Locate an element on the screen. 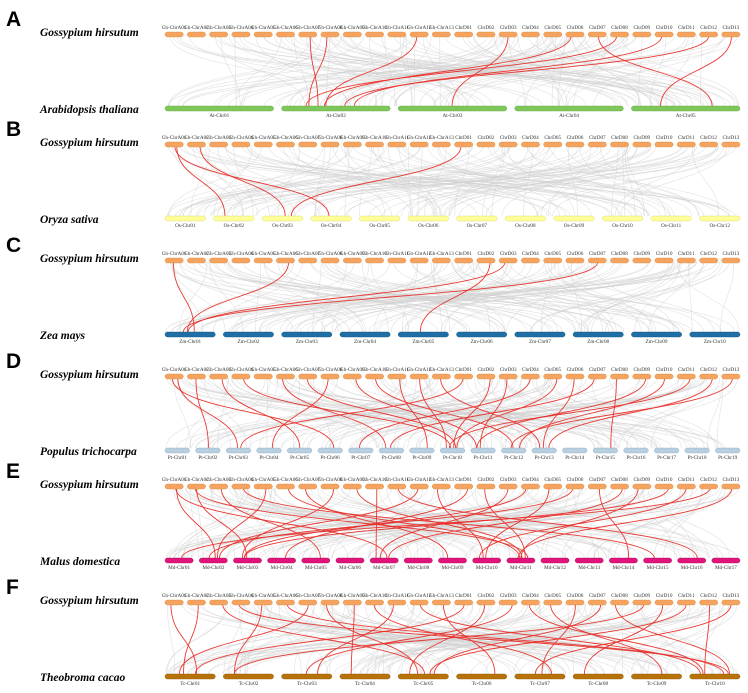 This screenshot has height=693, width=748. panel-letter: D is located at coordinates (13, 361).